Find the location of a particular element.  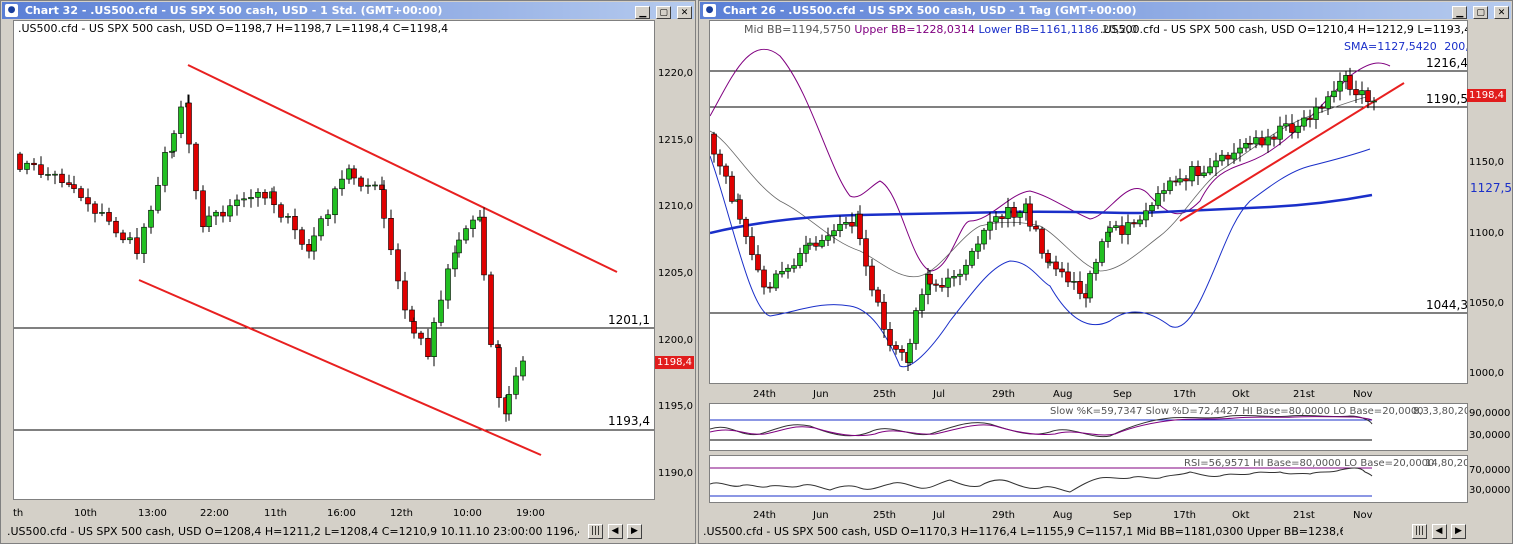

left-xtick: th is located at coordinates (18, 513).